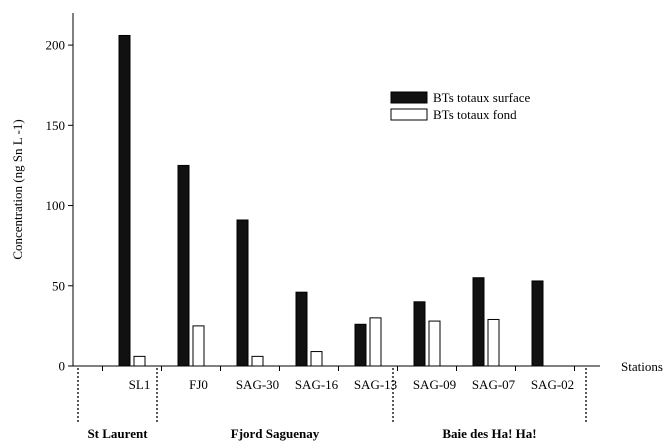 The height and width of the screenshot is (441, 672). I want to click on x-tick-label: SAG-09, so click(434, 384).